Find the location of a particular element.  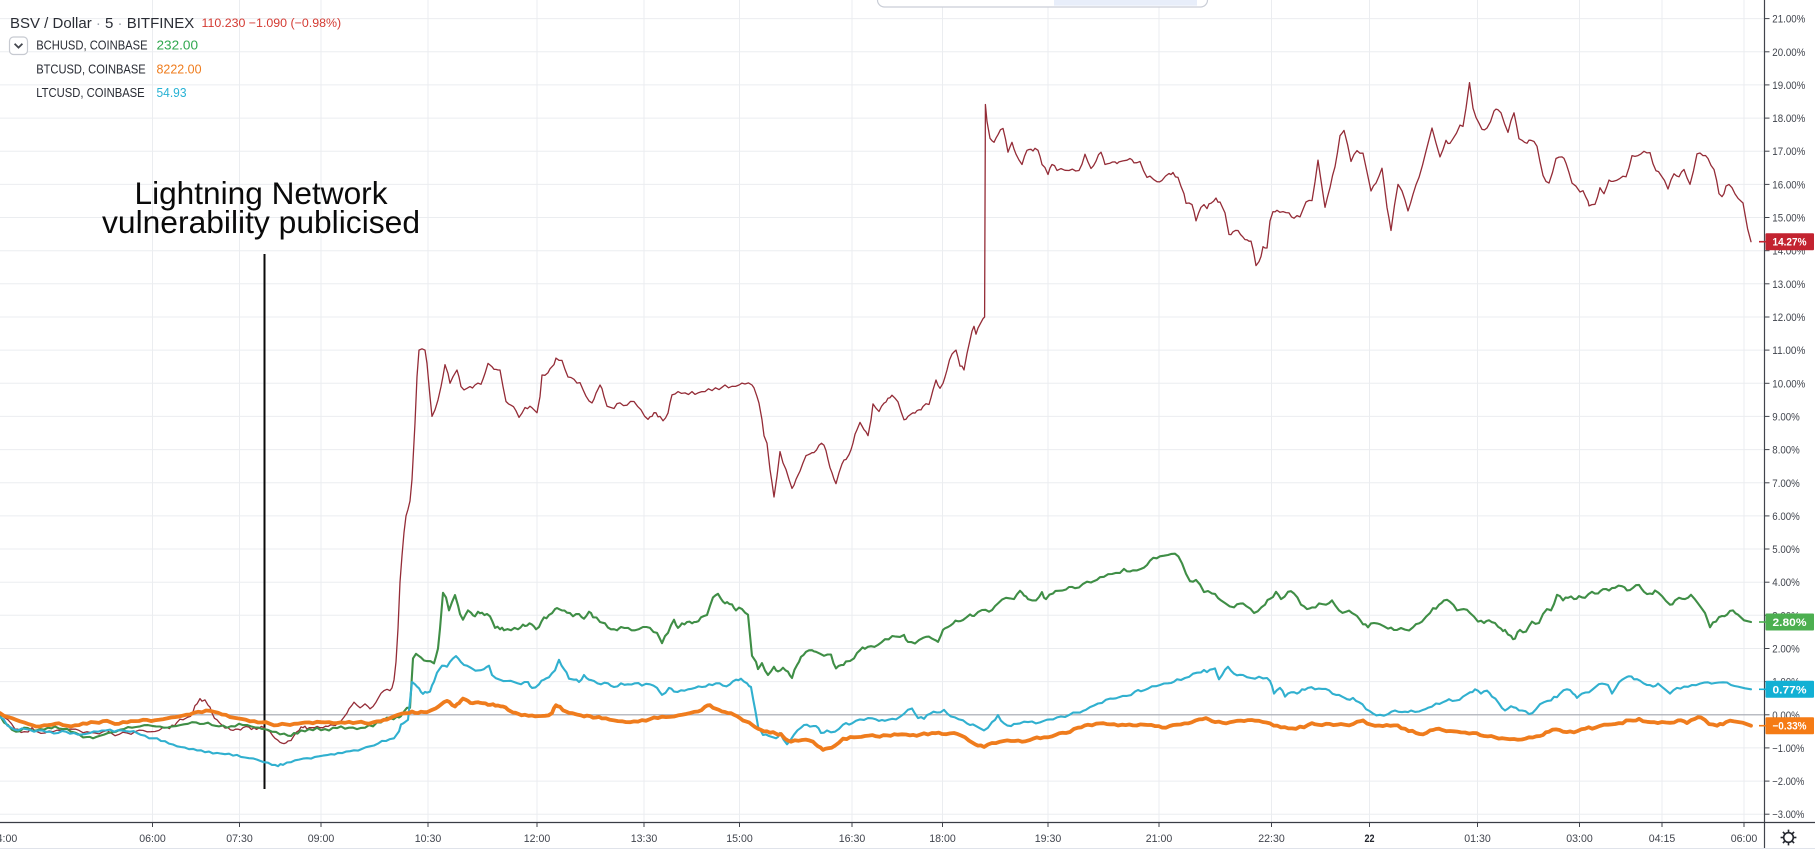

svg-text: 12.00% is located at coordinates (1788, 318).